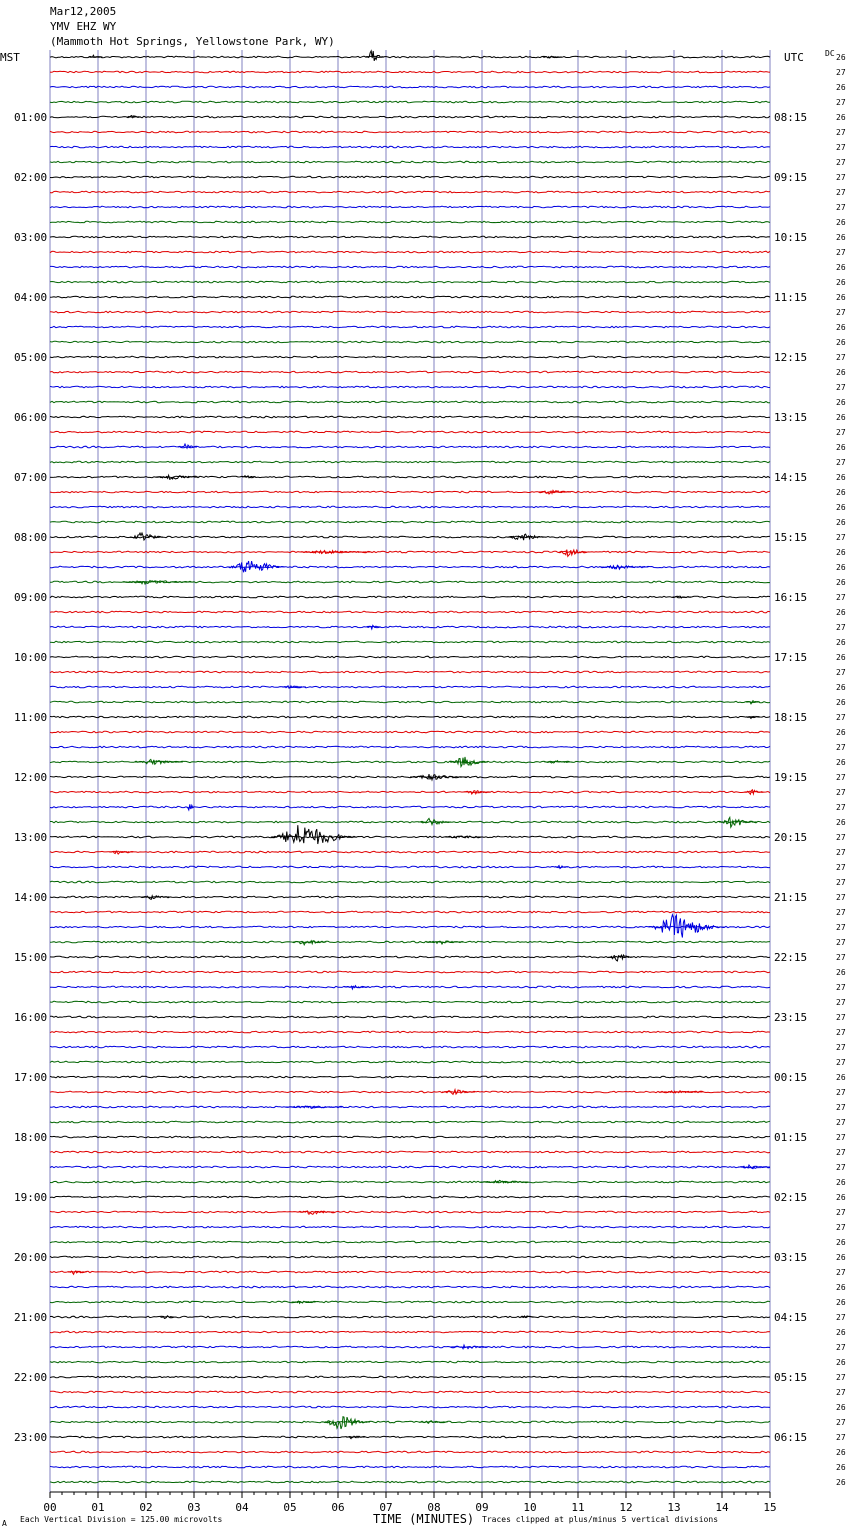  I want to click on utc-label: 00:15, so click(790, 1077).